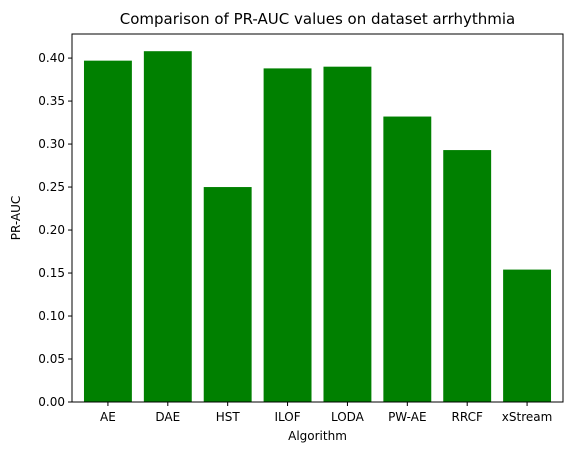  What do you see at coordinates (317, 436) in the screenshot?
I see `x-axis-label: Algorithm` at bounding box center [317, 436].